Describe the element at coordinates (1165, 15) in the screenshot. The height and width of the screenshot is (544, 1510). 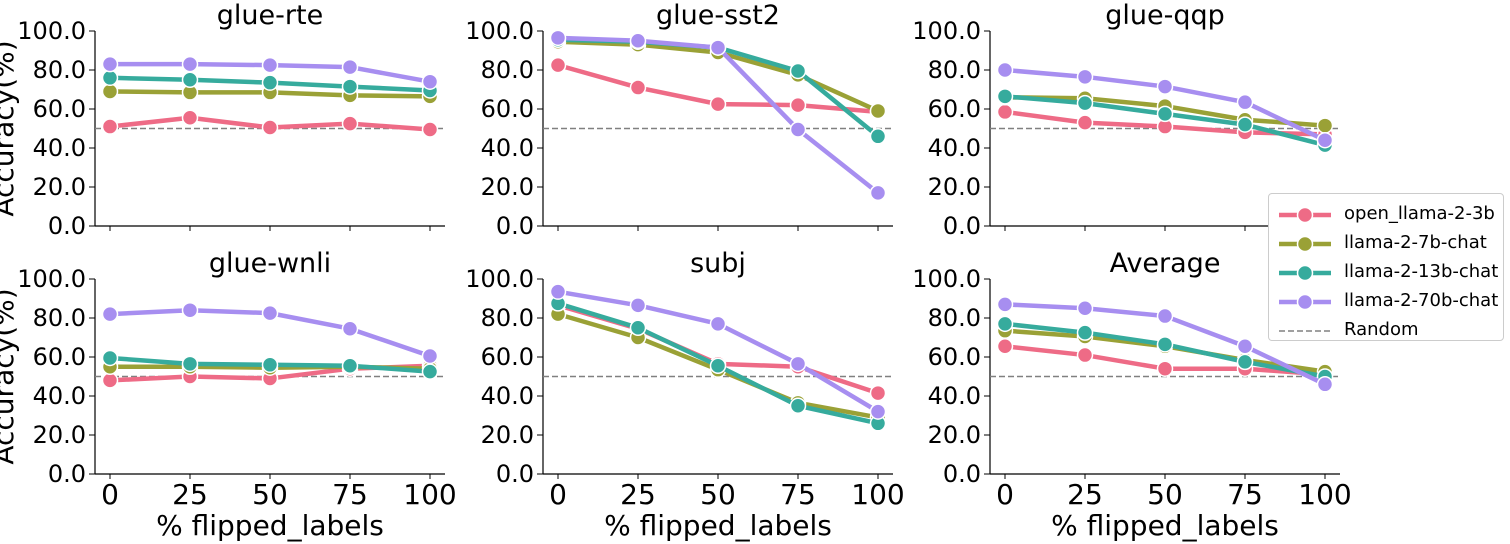
I see `panel-title: glue-qqp` at that location.